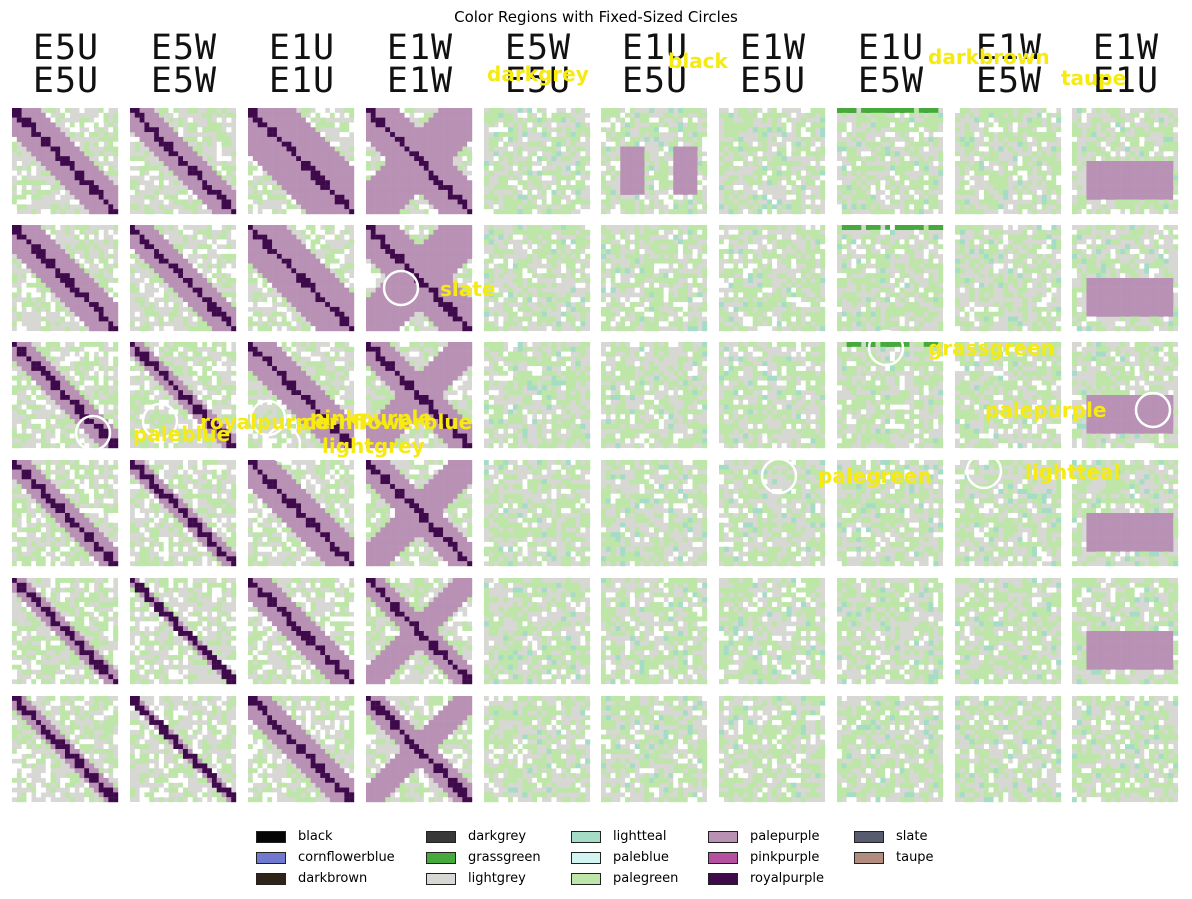 This screenshot has height=899, width=1192. What do you see at coordinates (183, 161) in the screenshot?
I see `heatmap-panel-r0-c1` at bounding box center [183, 161].